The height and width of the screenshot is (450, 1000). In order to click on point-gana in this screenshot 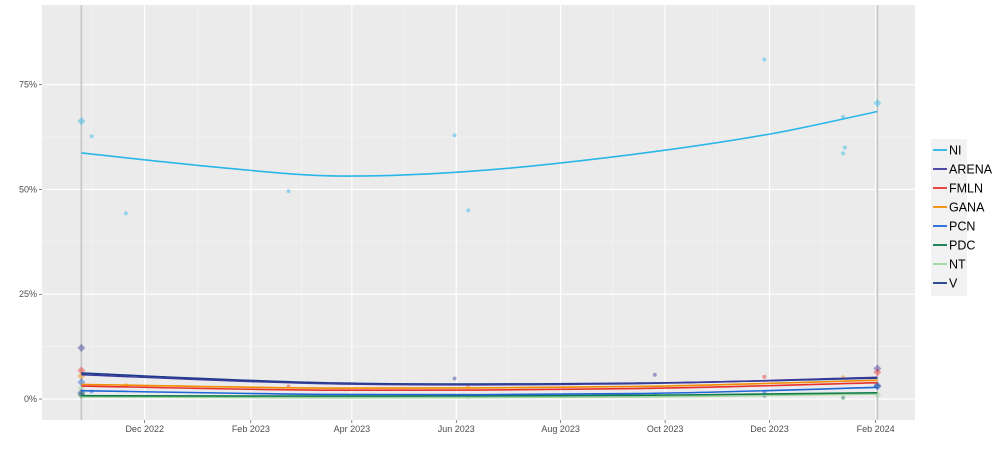, I will do `click(81, 375)`.